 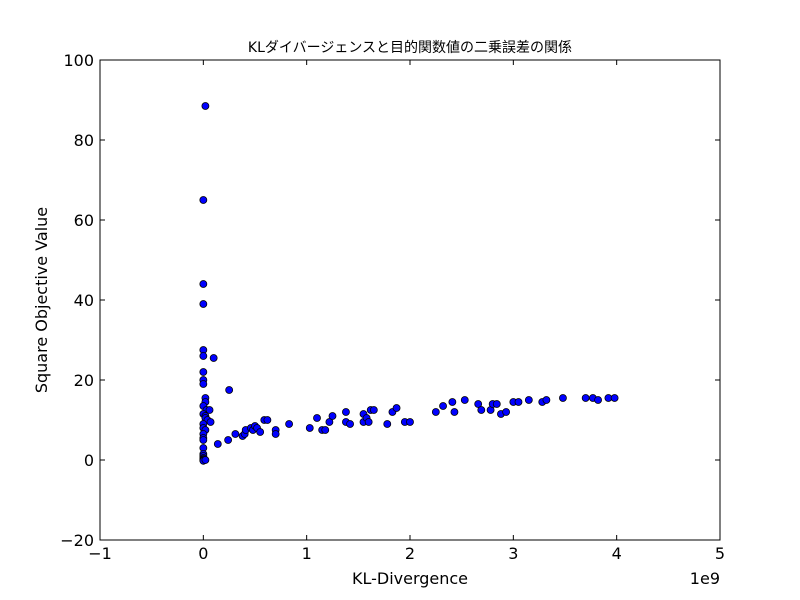 I want to click on x-tick-label: 4, so click(x=617, y=553).